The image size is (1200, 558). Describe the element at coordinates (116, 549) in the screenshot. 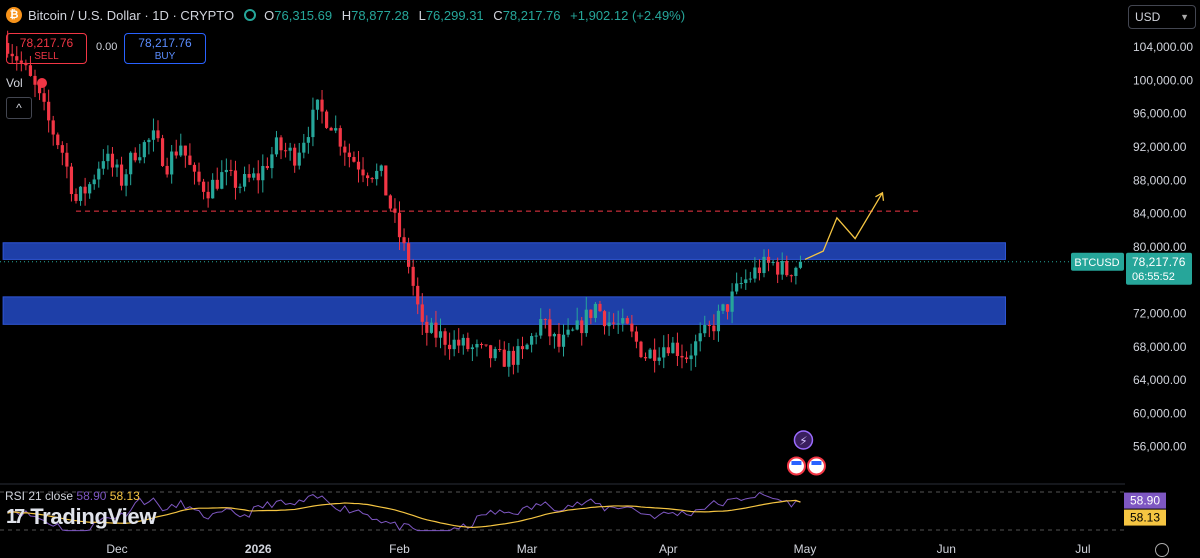

I see `x-tick-label: Dec` at that location.